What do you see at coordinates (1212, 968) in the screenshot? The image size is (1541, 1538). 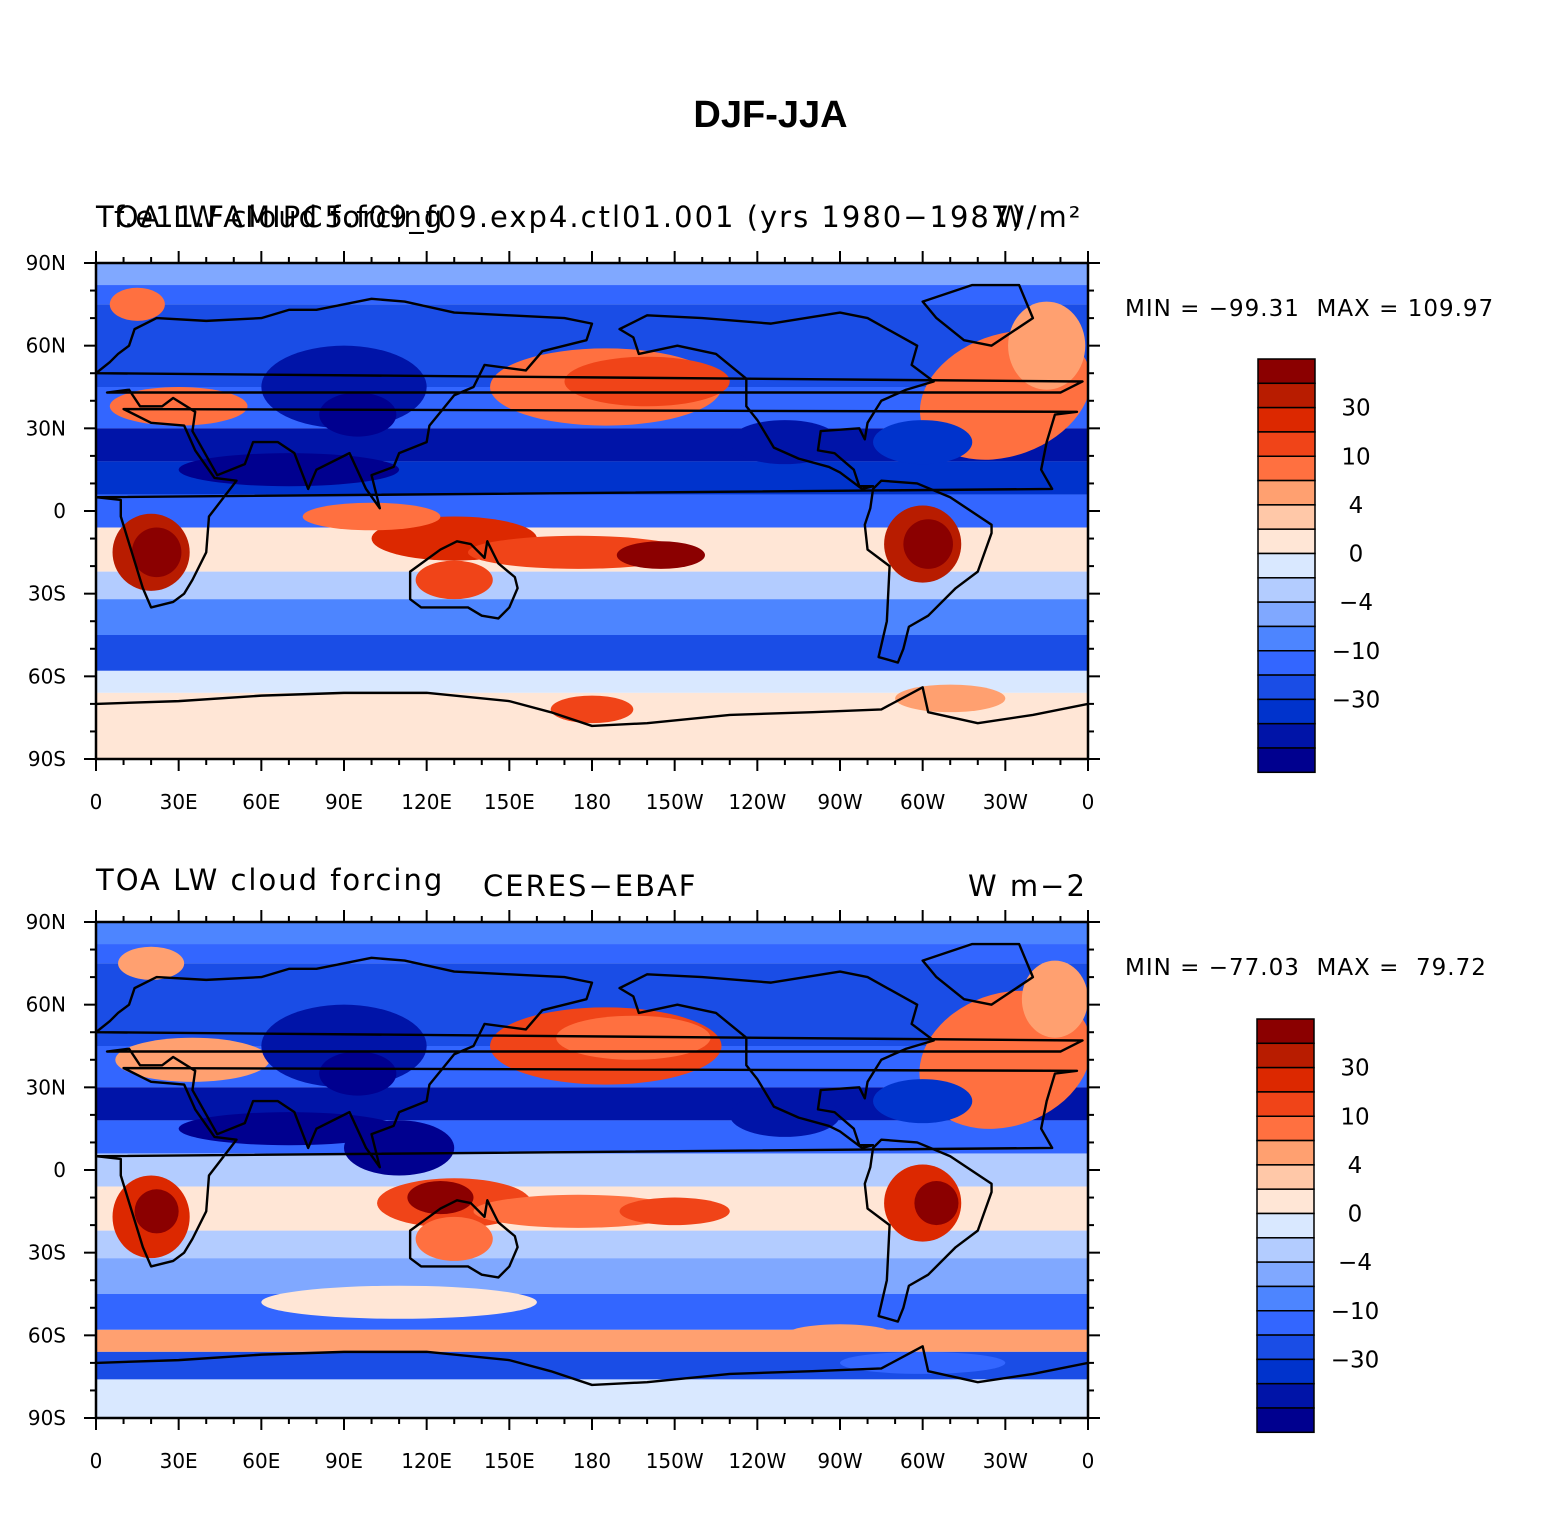 I see `min-value: MIN = −77.03` at bounding box center [1212, 968].